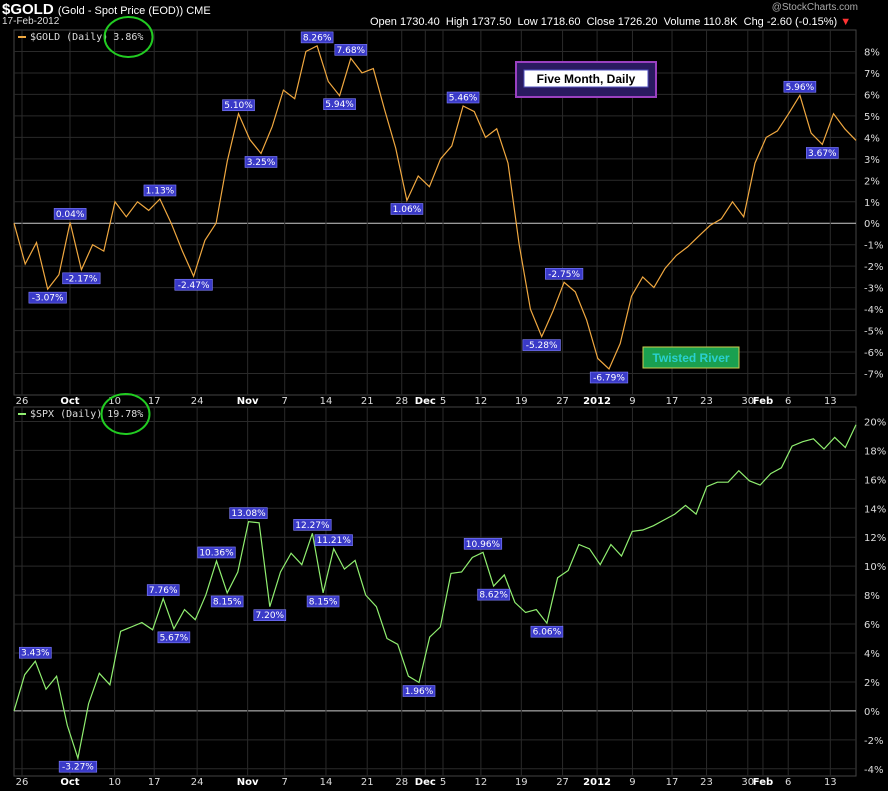  What do you see at coordinates (637, 22) in the screenshot?
I see `close-value: 1726.20` at bounding box center [637, 22].